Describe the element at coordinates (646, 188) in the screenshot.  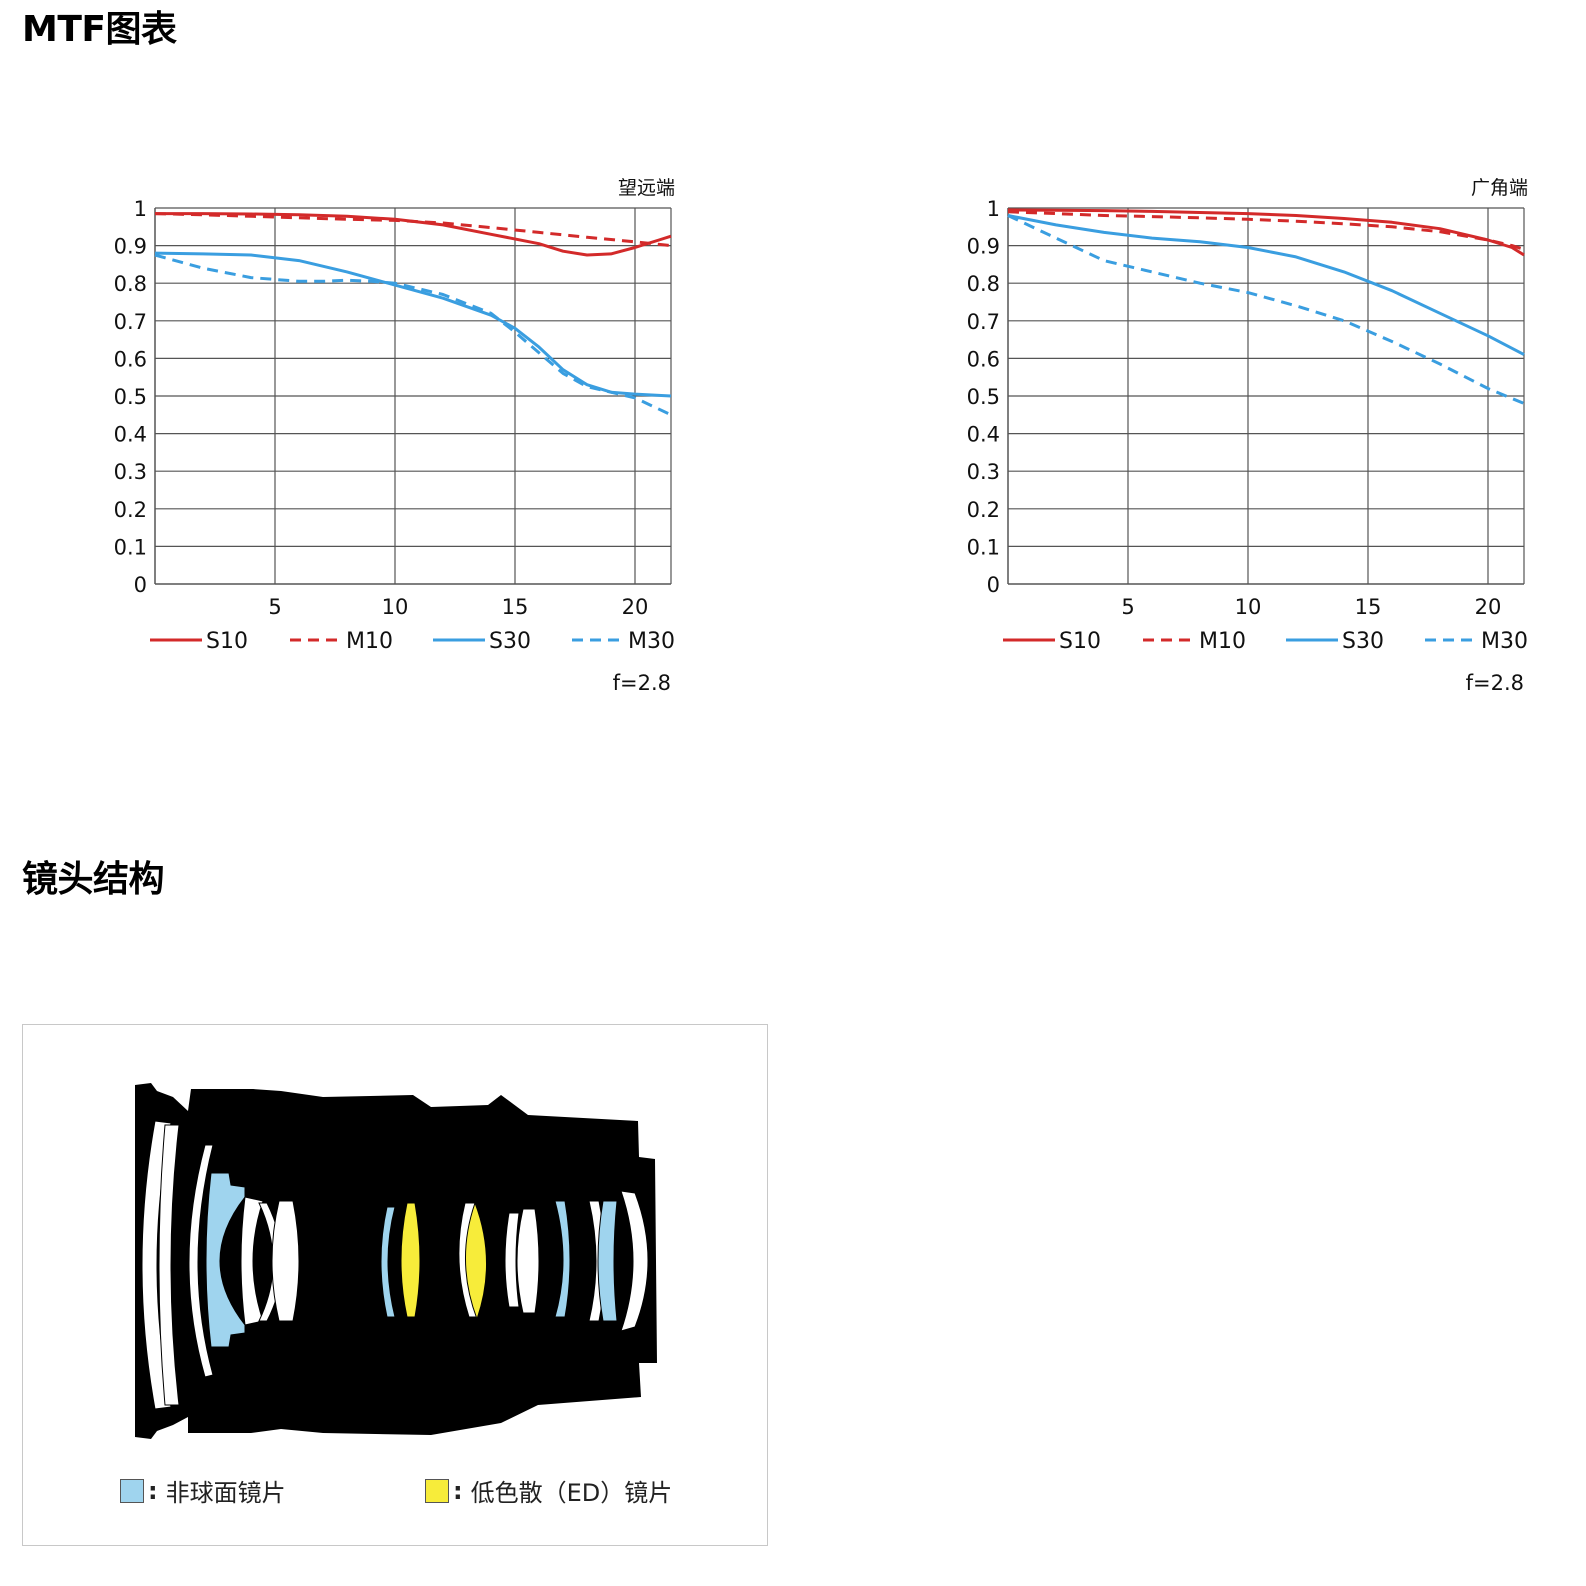
I see `chart-title: 望远端` at that location.